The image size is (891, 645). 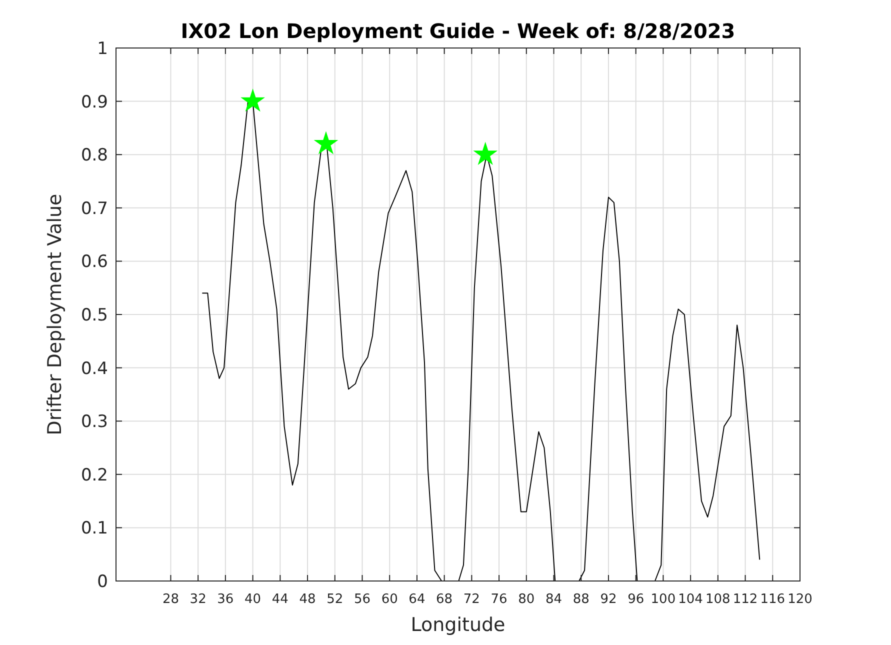 I want to click on x-tick-label: 28, so click(x=170, y=599).